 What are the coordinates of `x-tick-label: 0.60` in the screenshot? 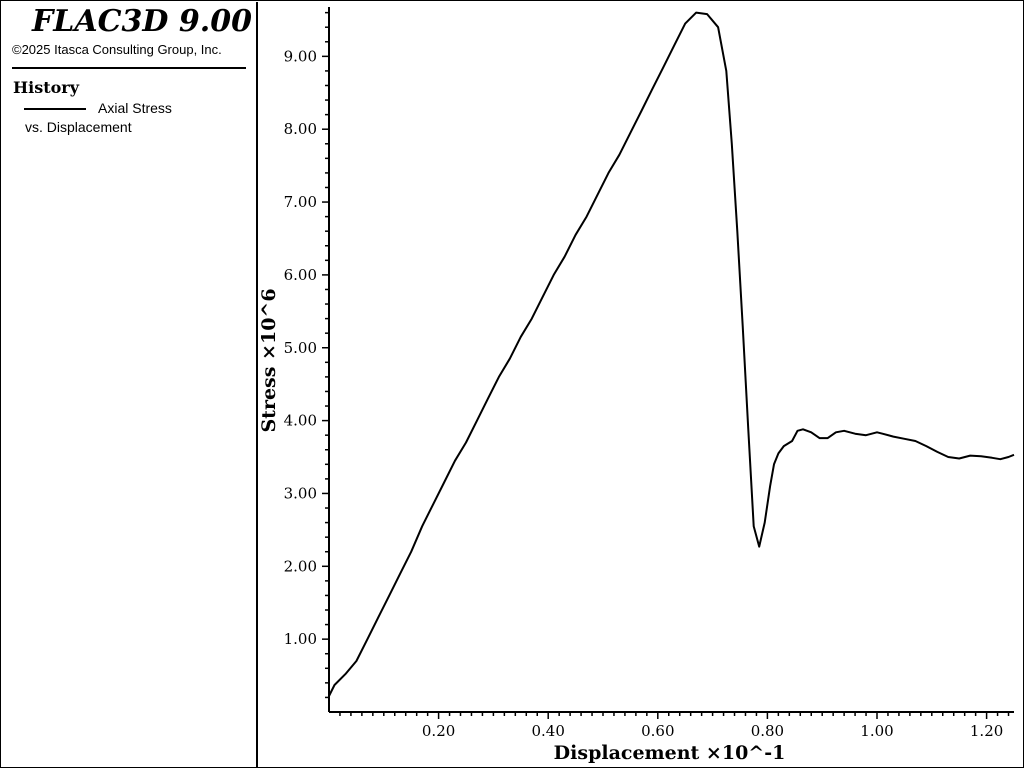 It's located at (657, 731).